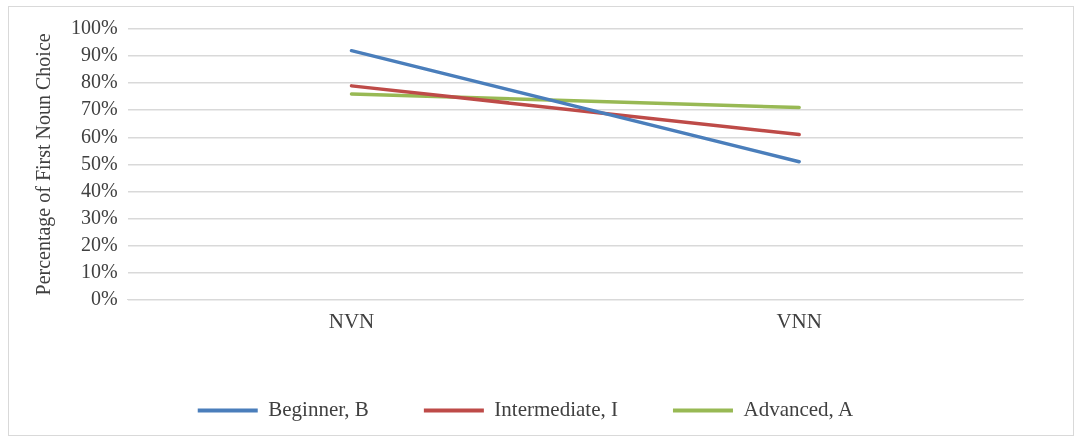 The image size is (1083, 442). I want to click on y-tick-label: 50%, so click(99, 162).